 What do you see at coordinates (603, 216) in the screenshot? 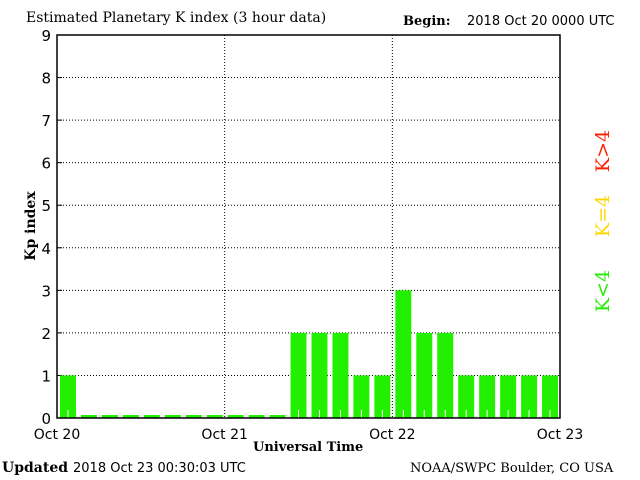
I see `legend-k-equal-4: K=4` at bounding box center [603, 216].